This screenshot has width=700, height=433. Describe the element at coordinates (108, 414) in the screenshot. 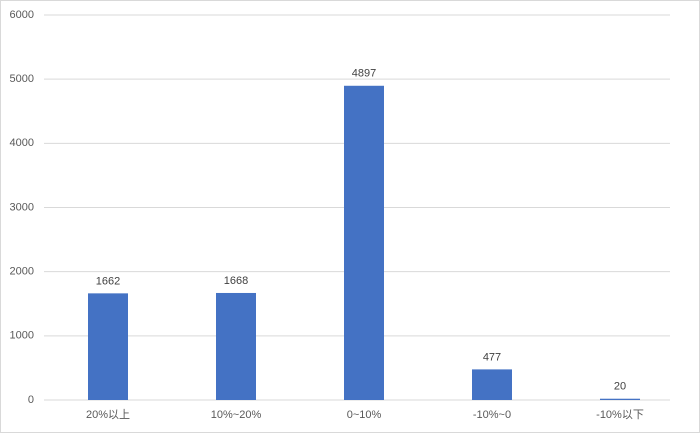

I see `x-tick-label: 20%以上` at that location.